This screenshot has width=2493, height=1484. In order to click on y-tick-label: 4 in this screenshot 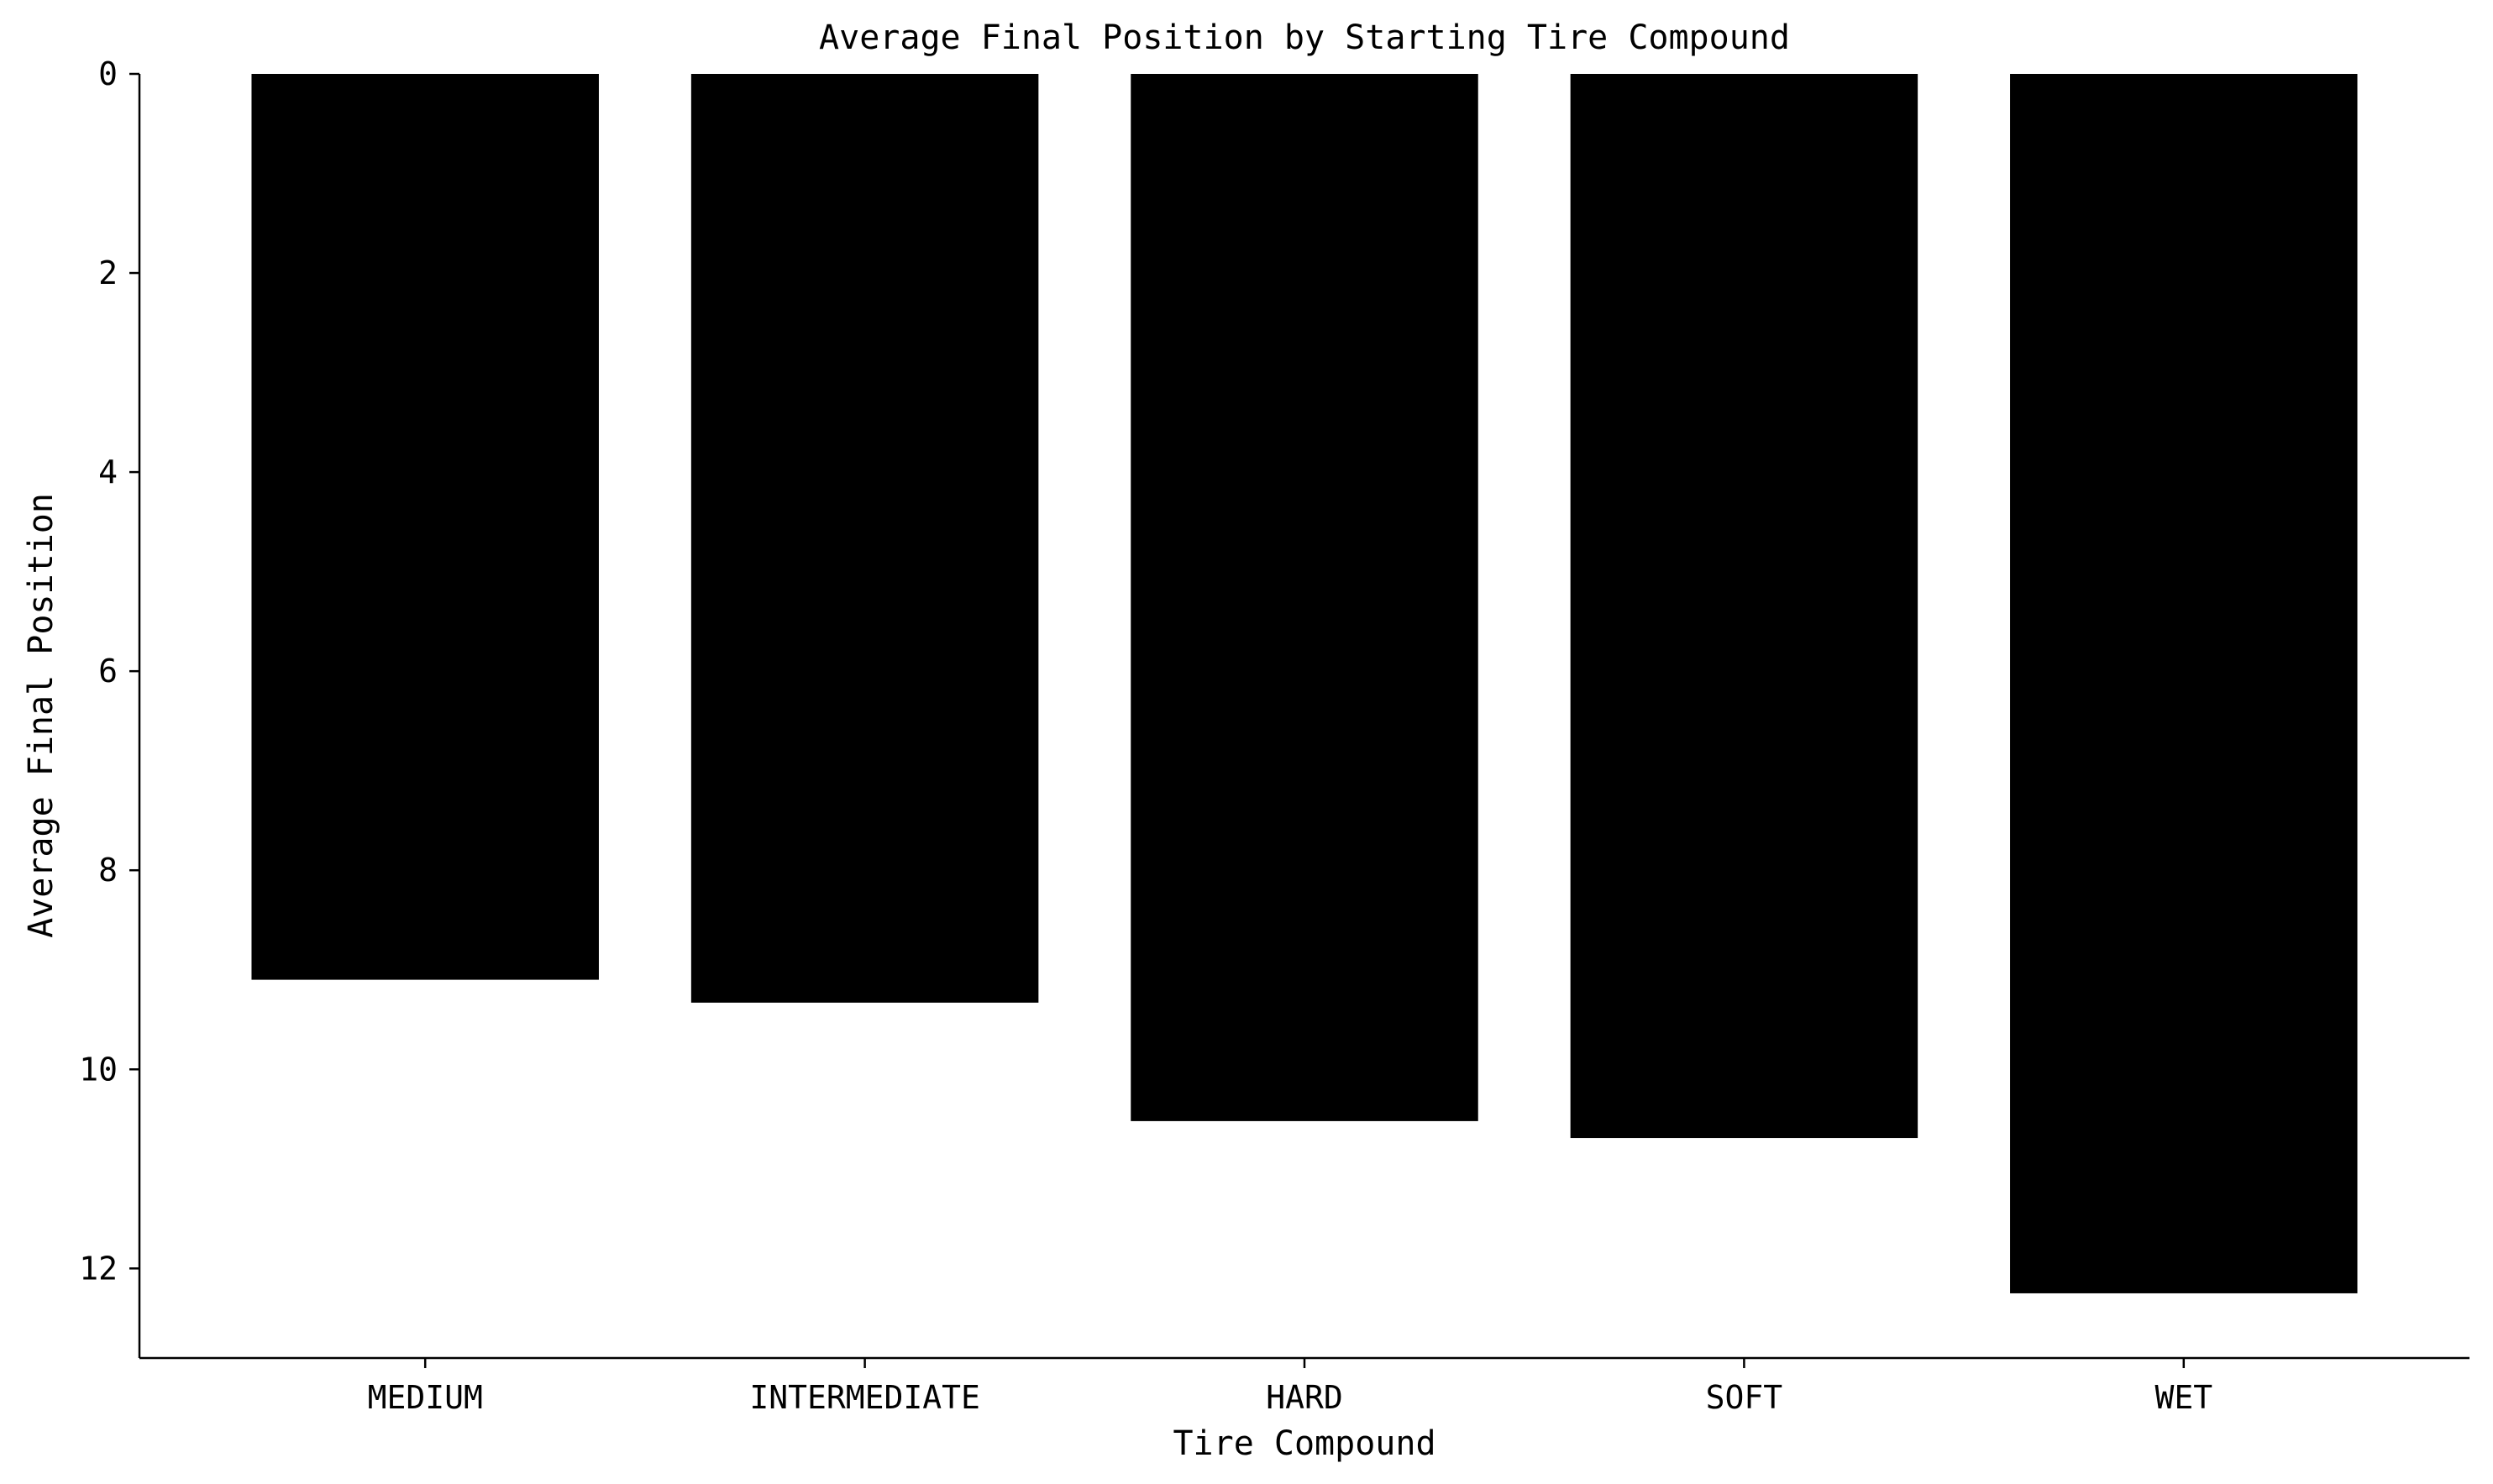, I will do `click(108, 472)`.